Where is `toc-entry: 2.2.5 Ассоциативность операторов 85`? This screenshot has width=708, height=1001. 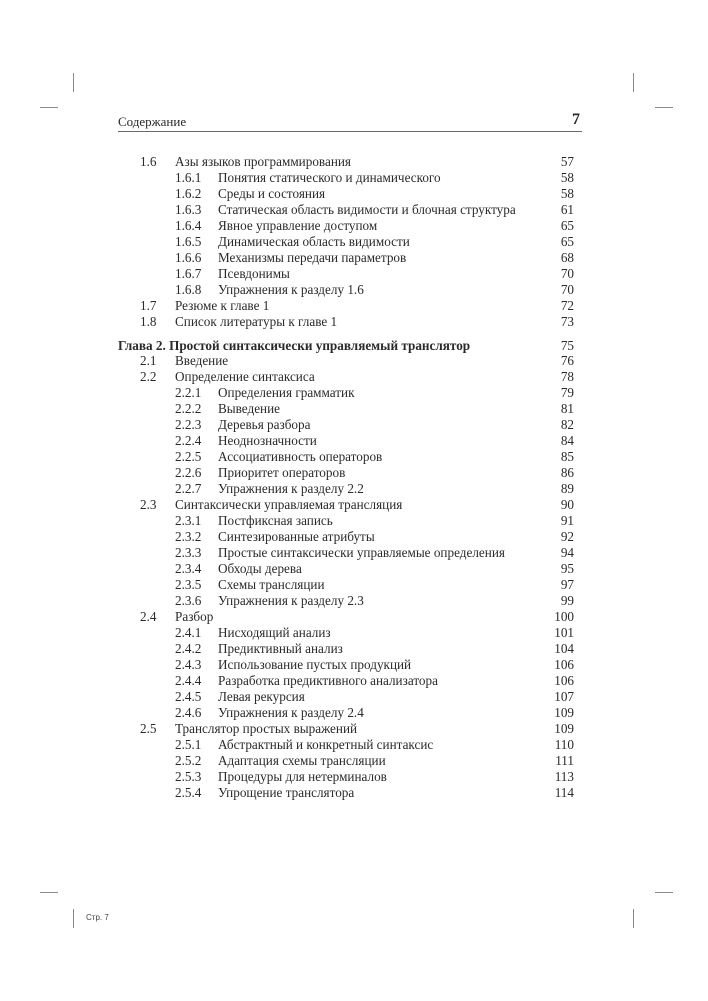
toc-entry: 2.2.5 Ассоциативность операторов 85 is located at coordinates (346, 457).